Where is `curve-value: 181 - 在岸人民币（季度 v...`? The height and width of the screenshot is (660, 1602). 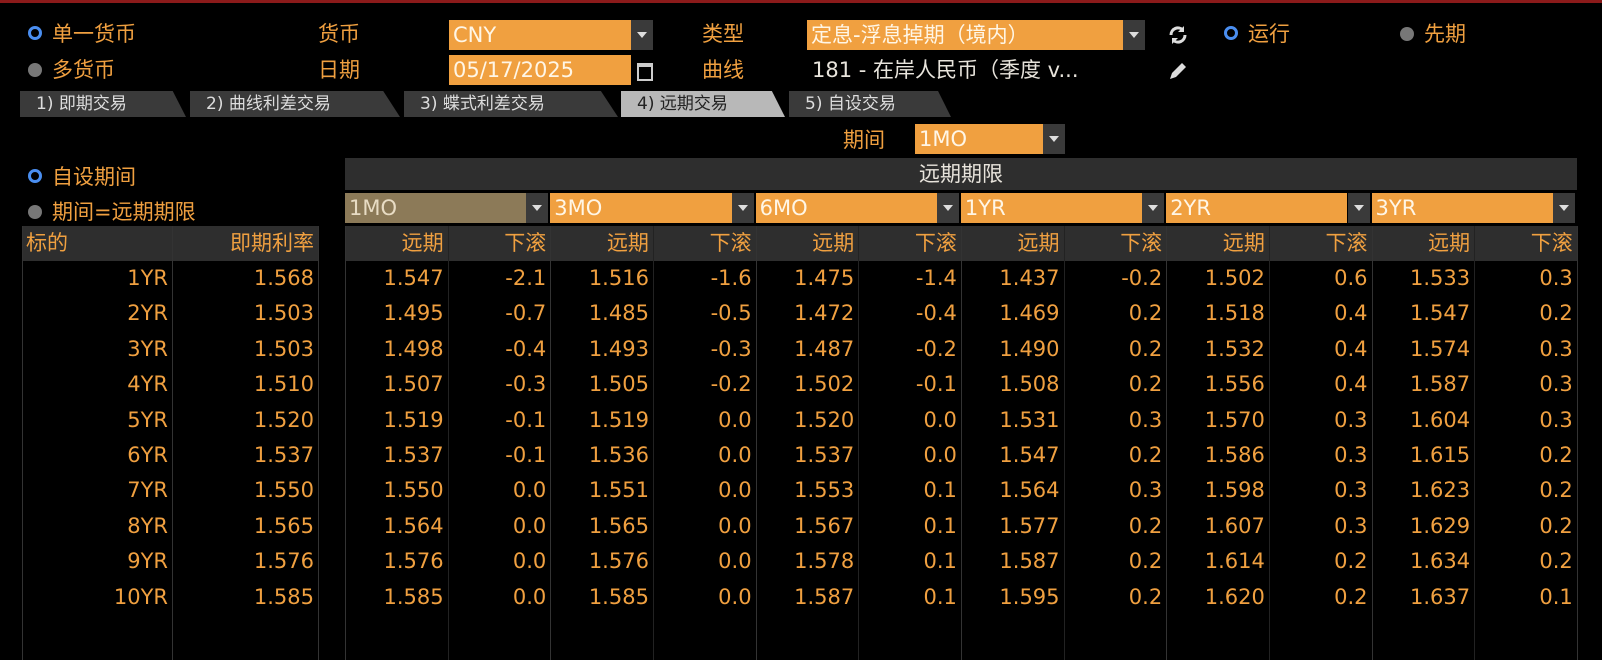 curve-value: 181 - 在岸人民币（季度 v... is located at coordinates (945, 70).